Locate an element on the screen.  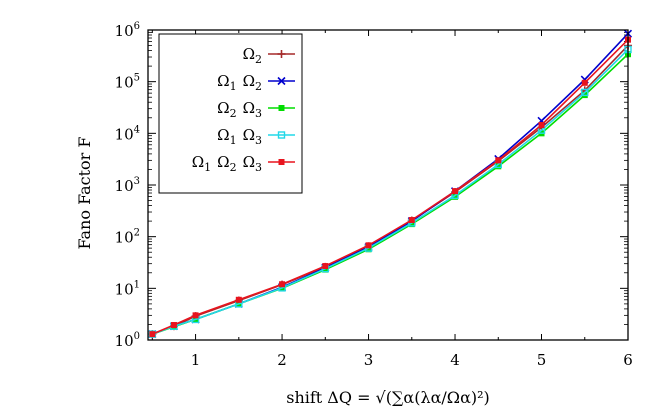
legend-label-1-2: Ω1 Ω2 is located at coordinates (239, 82).